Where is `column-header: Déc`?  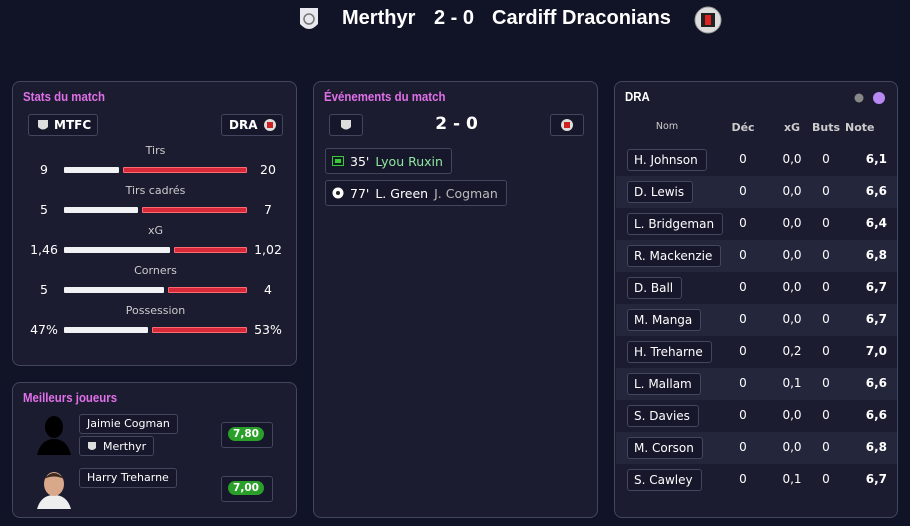 column-header: Déc is located at coordinates (743, 127).